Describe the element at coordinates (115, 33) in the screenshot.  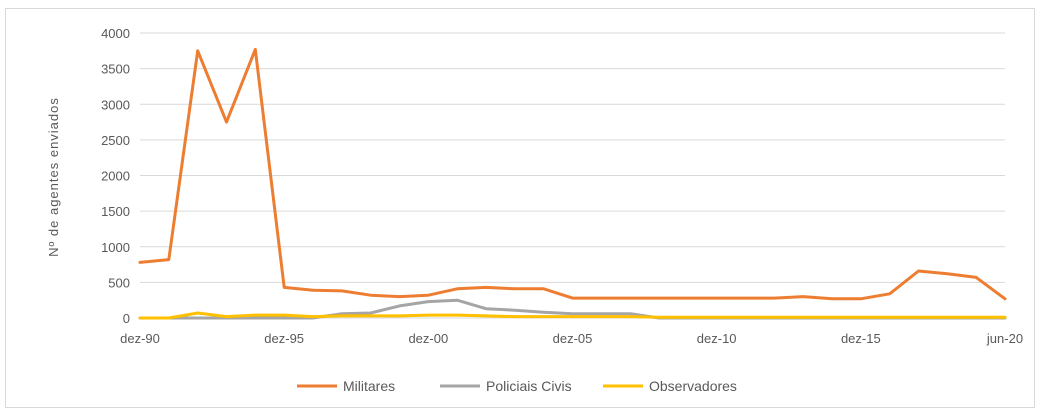
I see `y-tick-label: 4000` at that location.